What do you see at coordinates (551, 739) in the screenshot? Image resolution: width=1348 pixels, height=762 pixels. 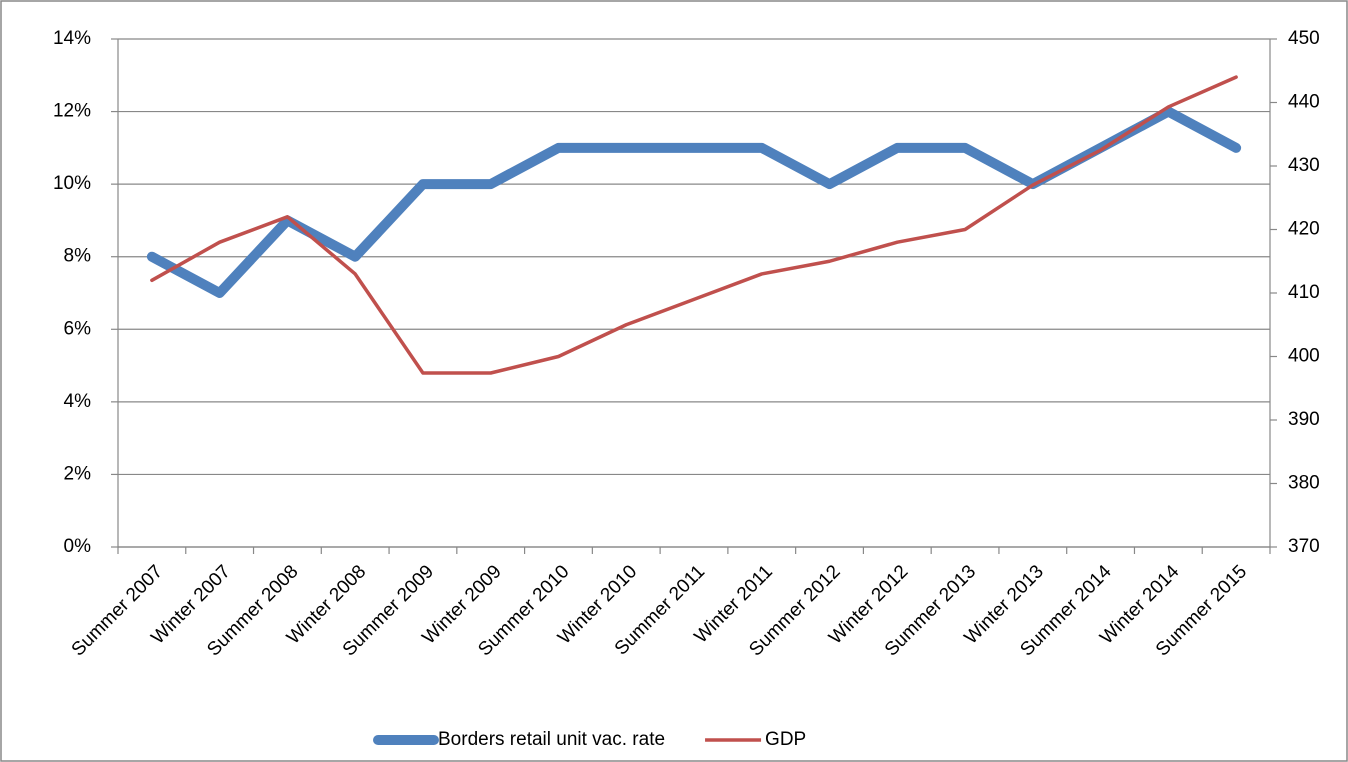 I see `legend-label: Borders retail unit vac. rate` at bounding box center [551, 739].